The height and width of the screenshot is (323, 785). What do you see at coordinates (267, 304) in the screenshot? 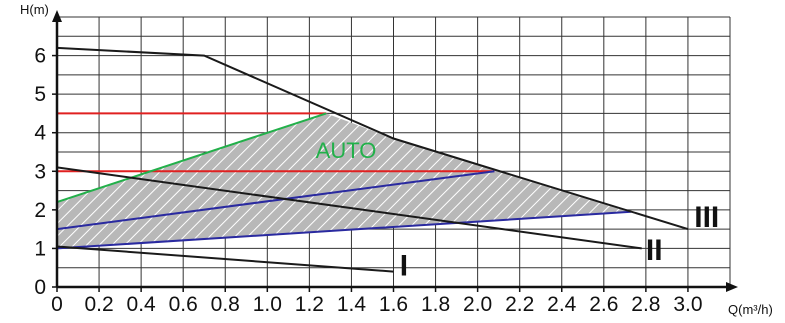
I see `x-tick-label: 1.0` at bounding box center [267, 304].